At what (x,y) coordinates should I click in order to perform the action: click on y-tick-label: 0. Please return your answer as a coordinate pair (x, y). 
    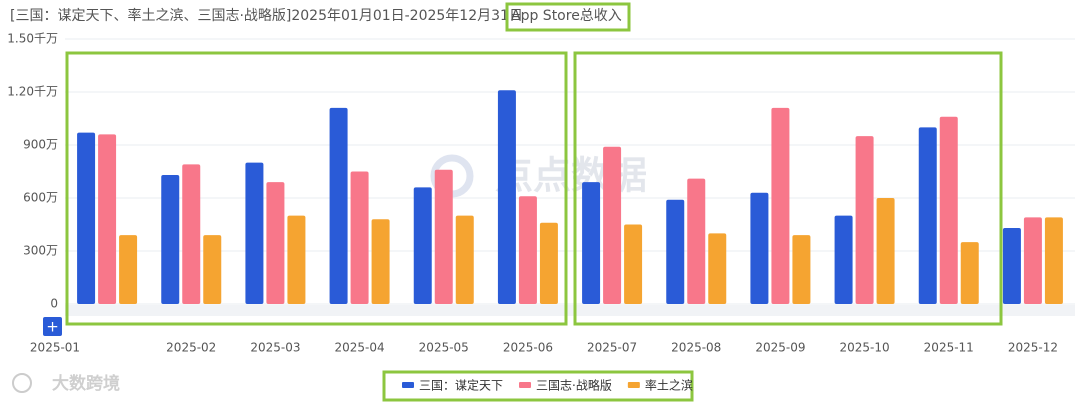
    Looking at the image, I should click on (54, 304).